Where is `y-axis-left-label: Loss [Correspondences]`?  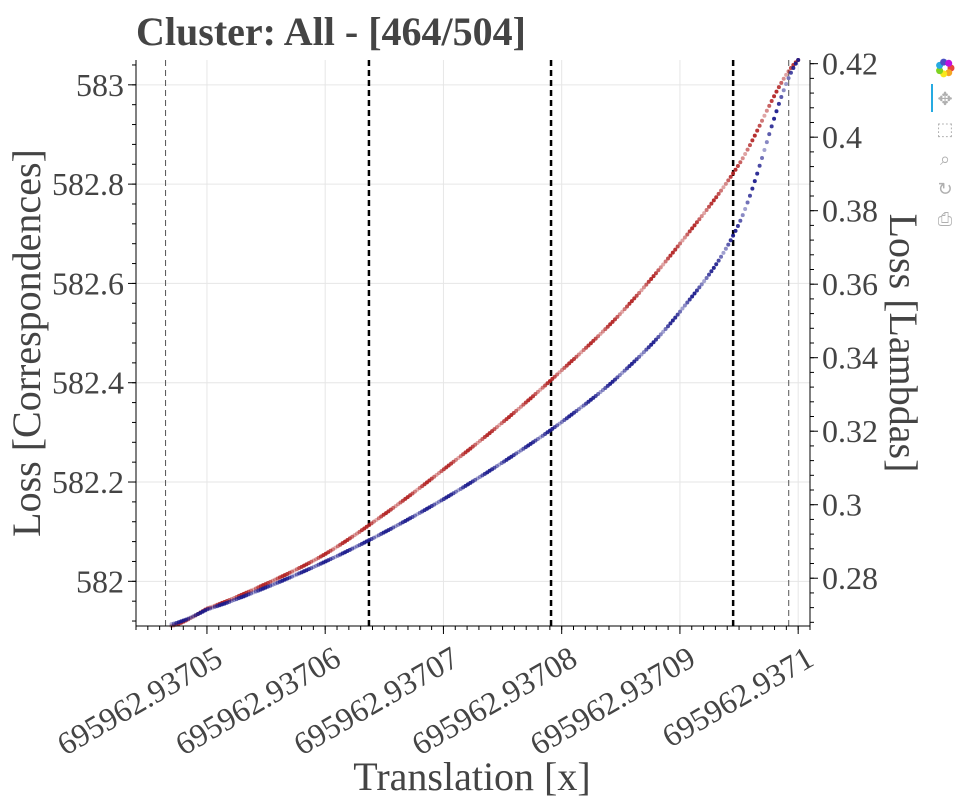 y-axis-left-label: Loss [Correspondences] is located at coordinates (26, 343).